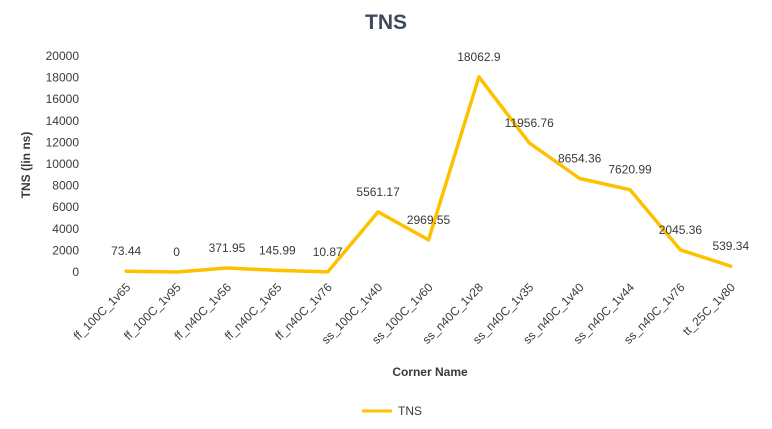  What do you see at coordinates (580, 159) in the screenshot?
I see `data-label: 8654.36` at bounding box center [580, 159].